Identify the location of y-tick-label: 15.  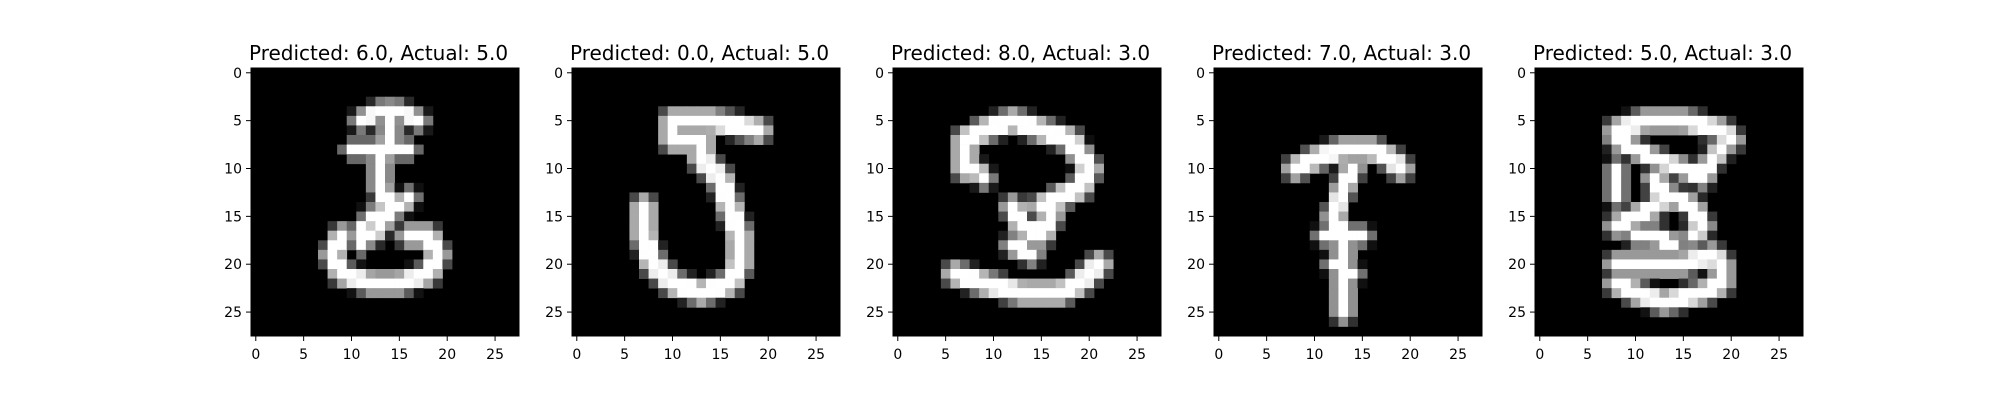
(233, 217).